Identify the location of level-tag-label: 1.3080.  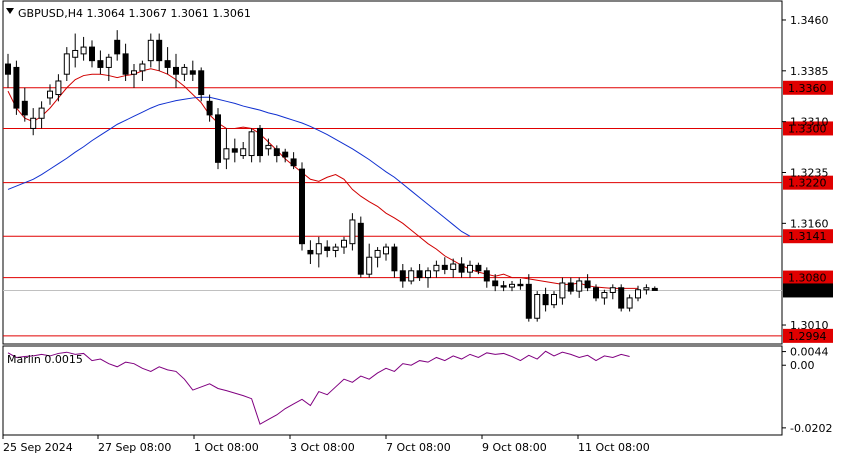
(807, 278).